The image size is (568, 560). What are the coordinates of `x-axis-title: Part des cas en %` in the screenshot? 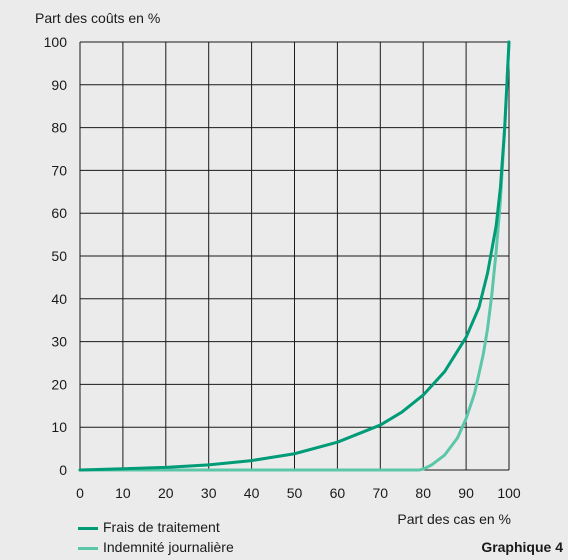 It's located at (454, 519).